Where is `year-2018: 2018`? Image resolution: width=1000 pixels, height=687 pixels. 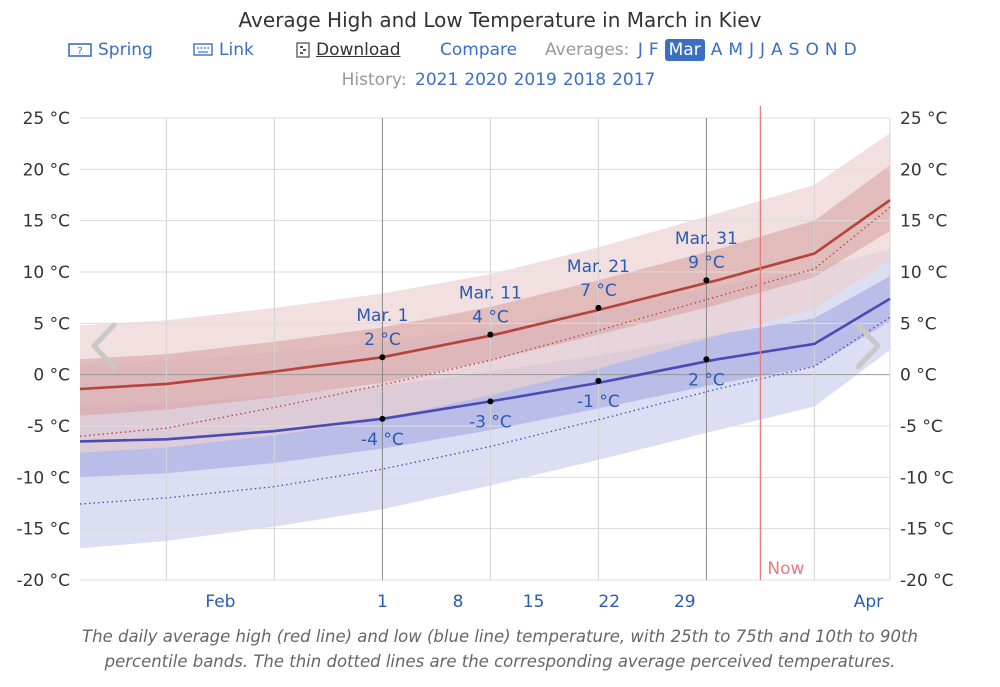
year-2018: 2018 is located at coordinates (584, 80).